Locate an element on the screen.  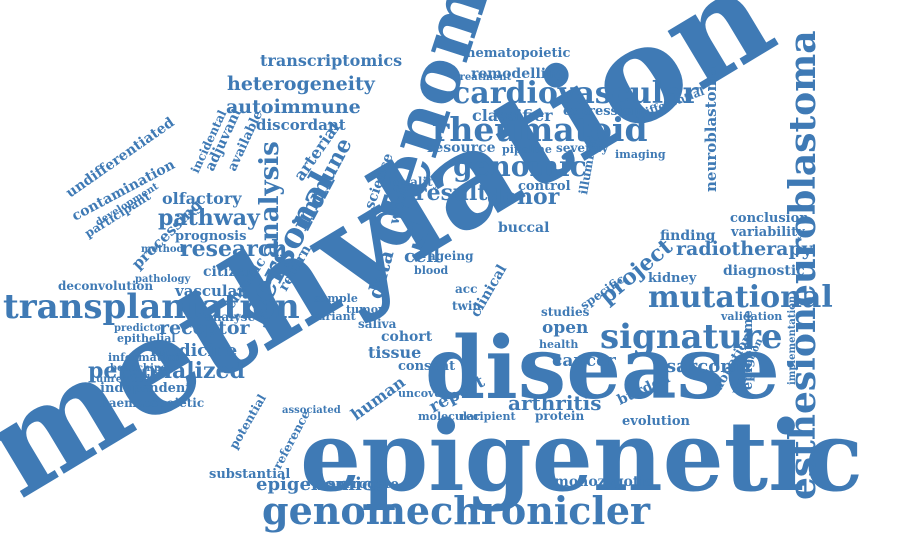
cloud-word-sarcoma: sarcoma is located at coordinates (708, 366).